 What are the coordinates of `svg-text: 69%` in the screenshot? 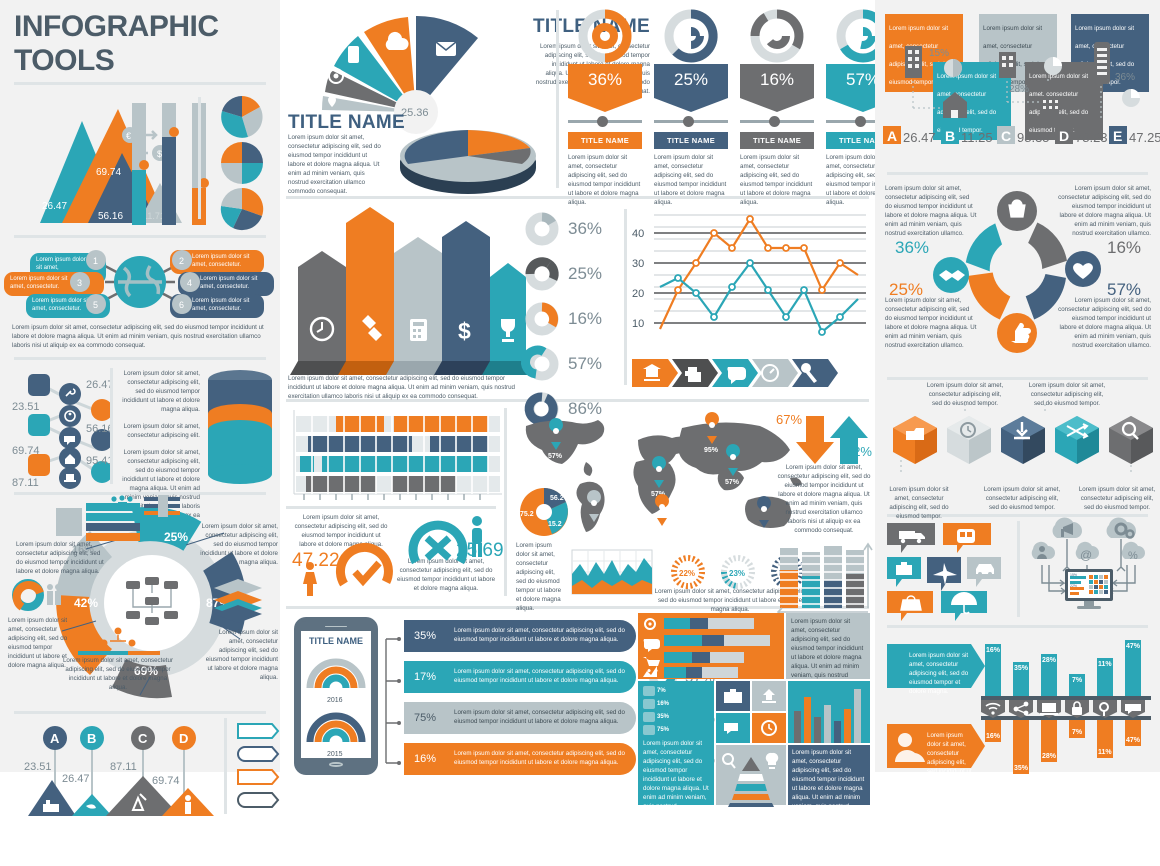 It's located at (146, 671).